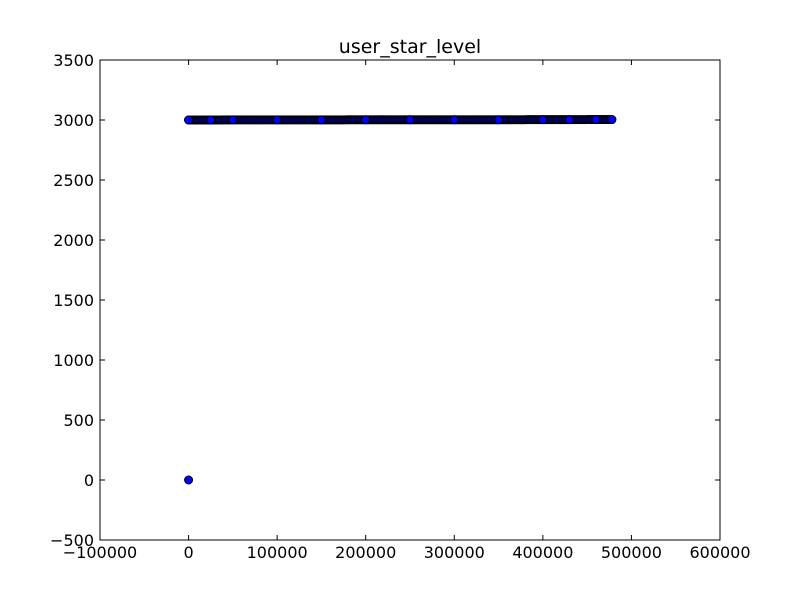 This screenshot has height=600, width=800. I want to click on x-tick-label: −100000, so click(100, 552).